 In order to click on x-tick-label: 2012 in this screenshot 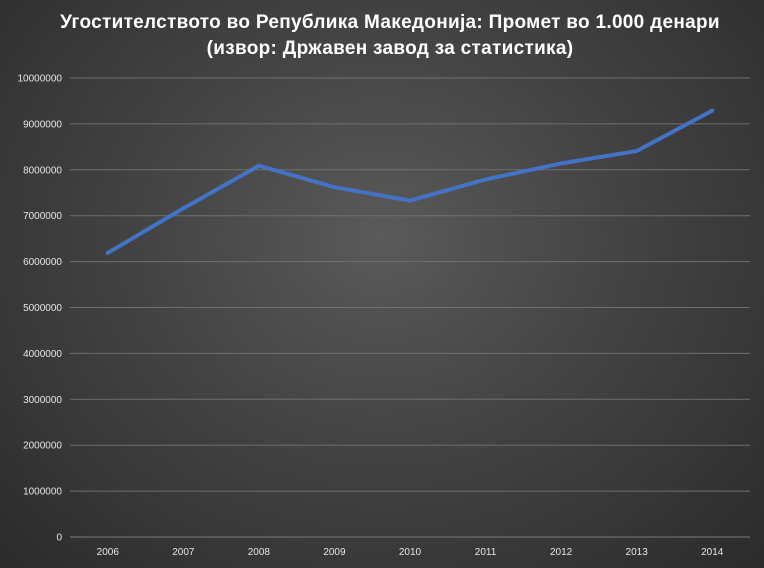, I will do `click(561, 552)`.